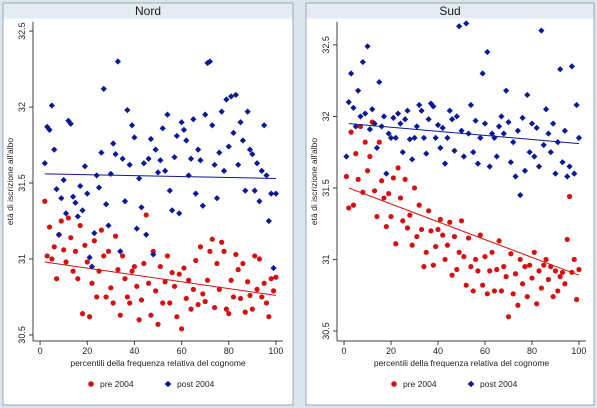 The height and width of the screenshot is (408, 597). What do you see at coordinates (326, 331) in the screenshot?
I see `y-tick-label: 30.5` at bounding box center [326, 331].